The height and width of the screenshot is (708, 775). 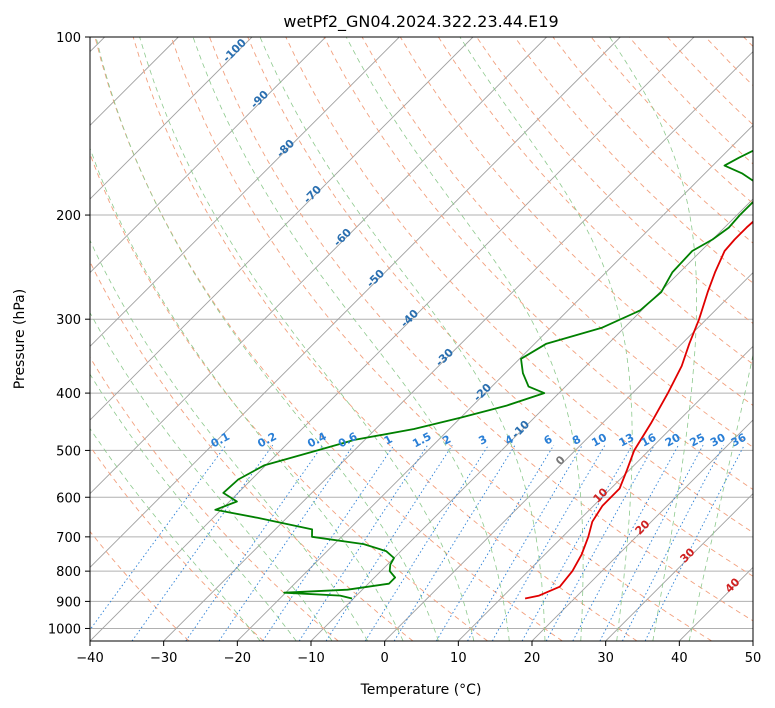 What do you see at coordinates (375, 278) in the screenshot?
I see `isotherm-label: -50` at bounding box center [375, 278].